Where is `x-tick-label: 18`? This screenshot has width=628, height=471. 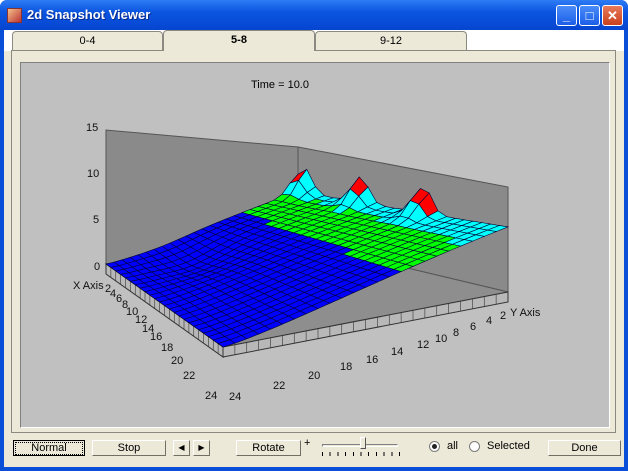
x-tick-label: 18 is located at coordinates (167, 348).